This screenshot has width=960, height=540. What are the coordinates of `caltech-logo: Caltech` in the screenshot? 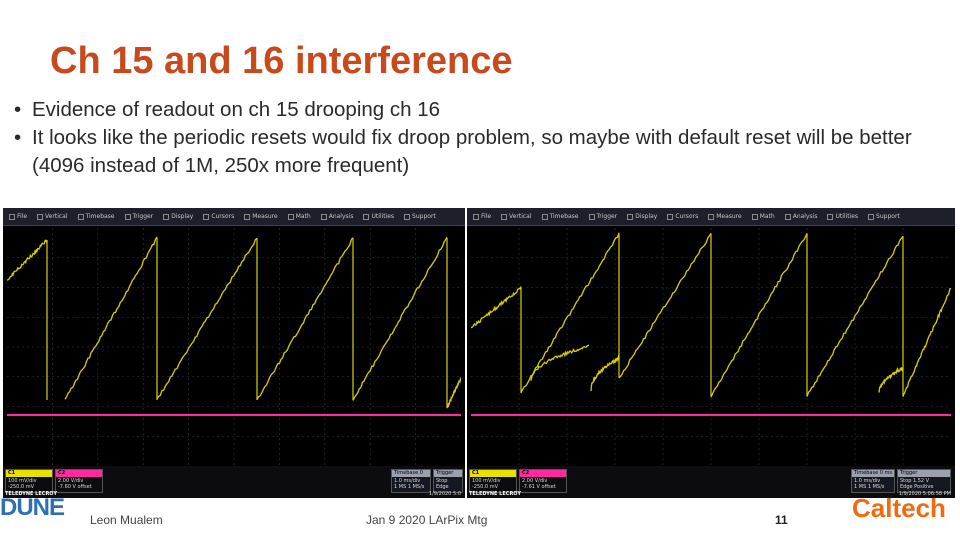 It's located at (899, 508).